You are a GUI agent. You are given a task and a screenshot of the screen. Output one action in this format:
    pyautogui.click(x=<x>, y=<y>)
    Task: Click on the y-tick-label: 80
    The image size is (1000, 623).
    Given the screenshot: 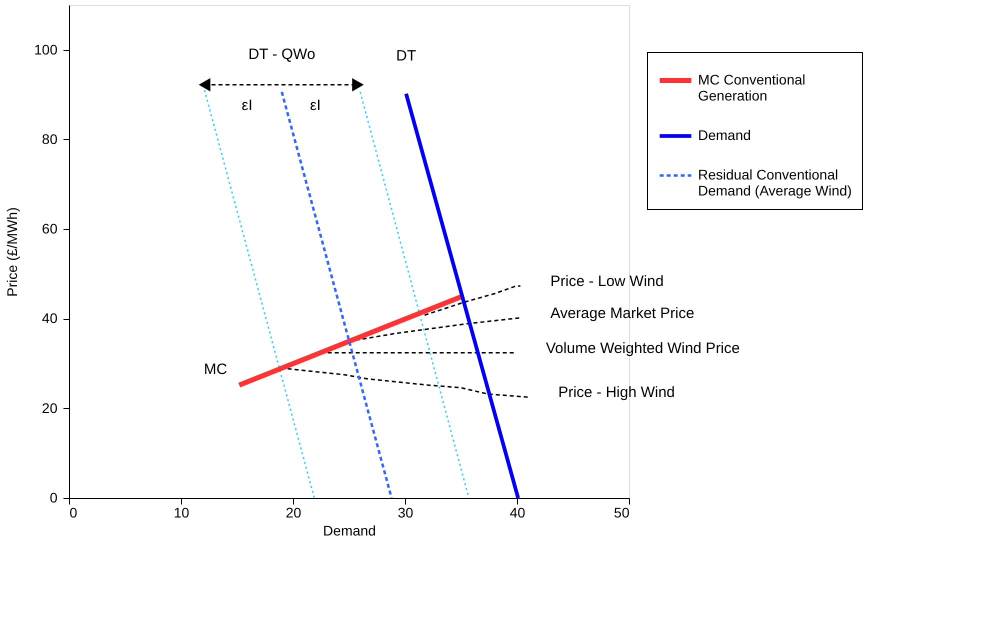 What is the action you would take?
    pyautogui.click(x=50, y=138)
    